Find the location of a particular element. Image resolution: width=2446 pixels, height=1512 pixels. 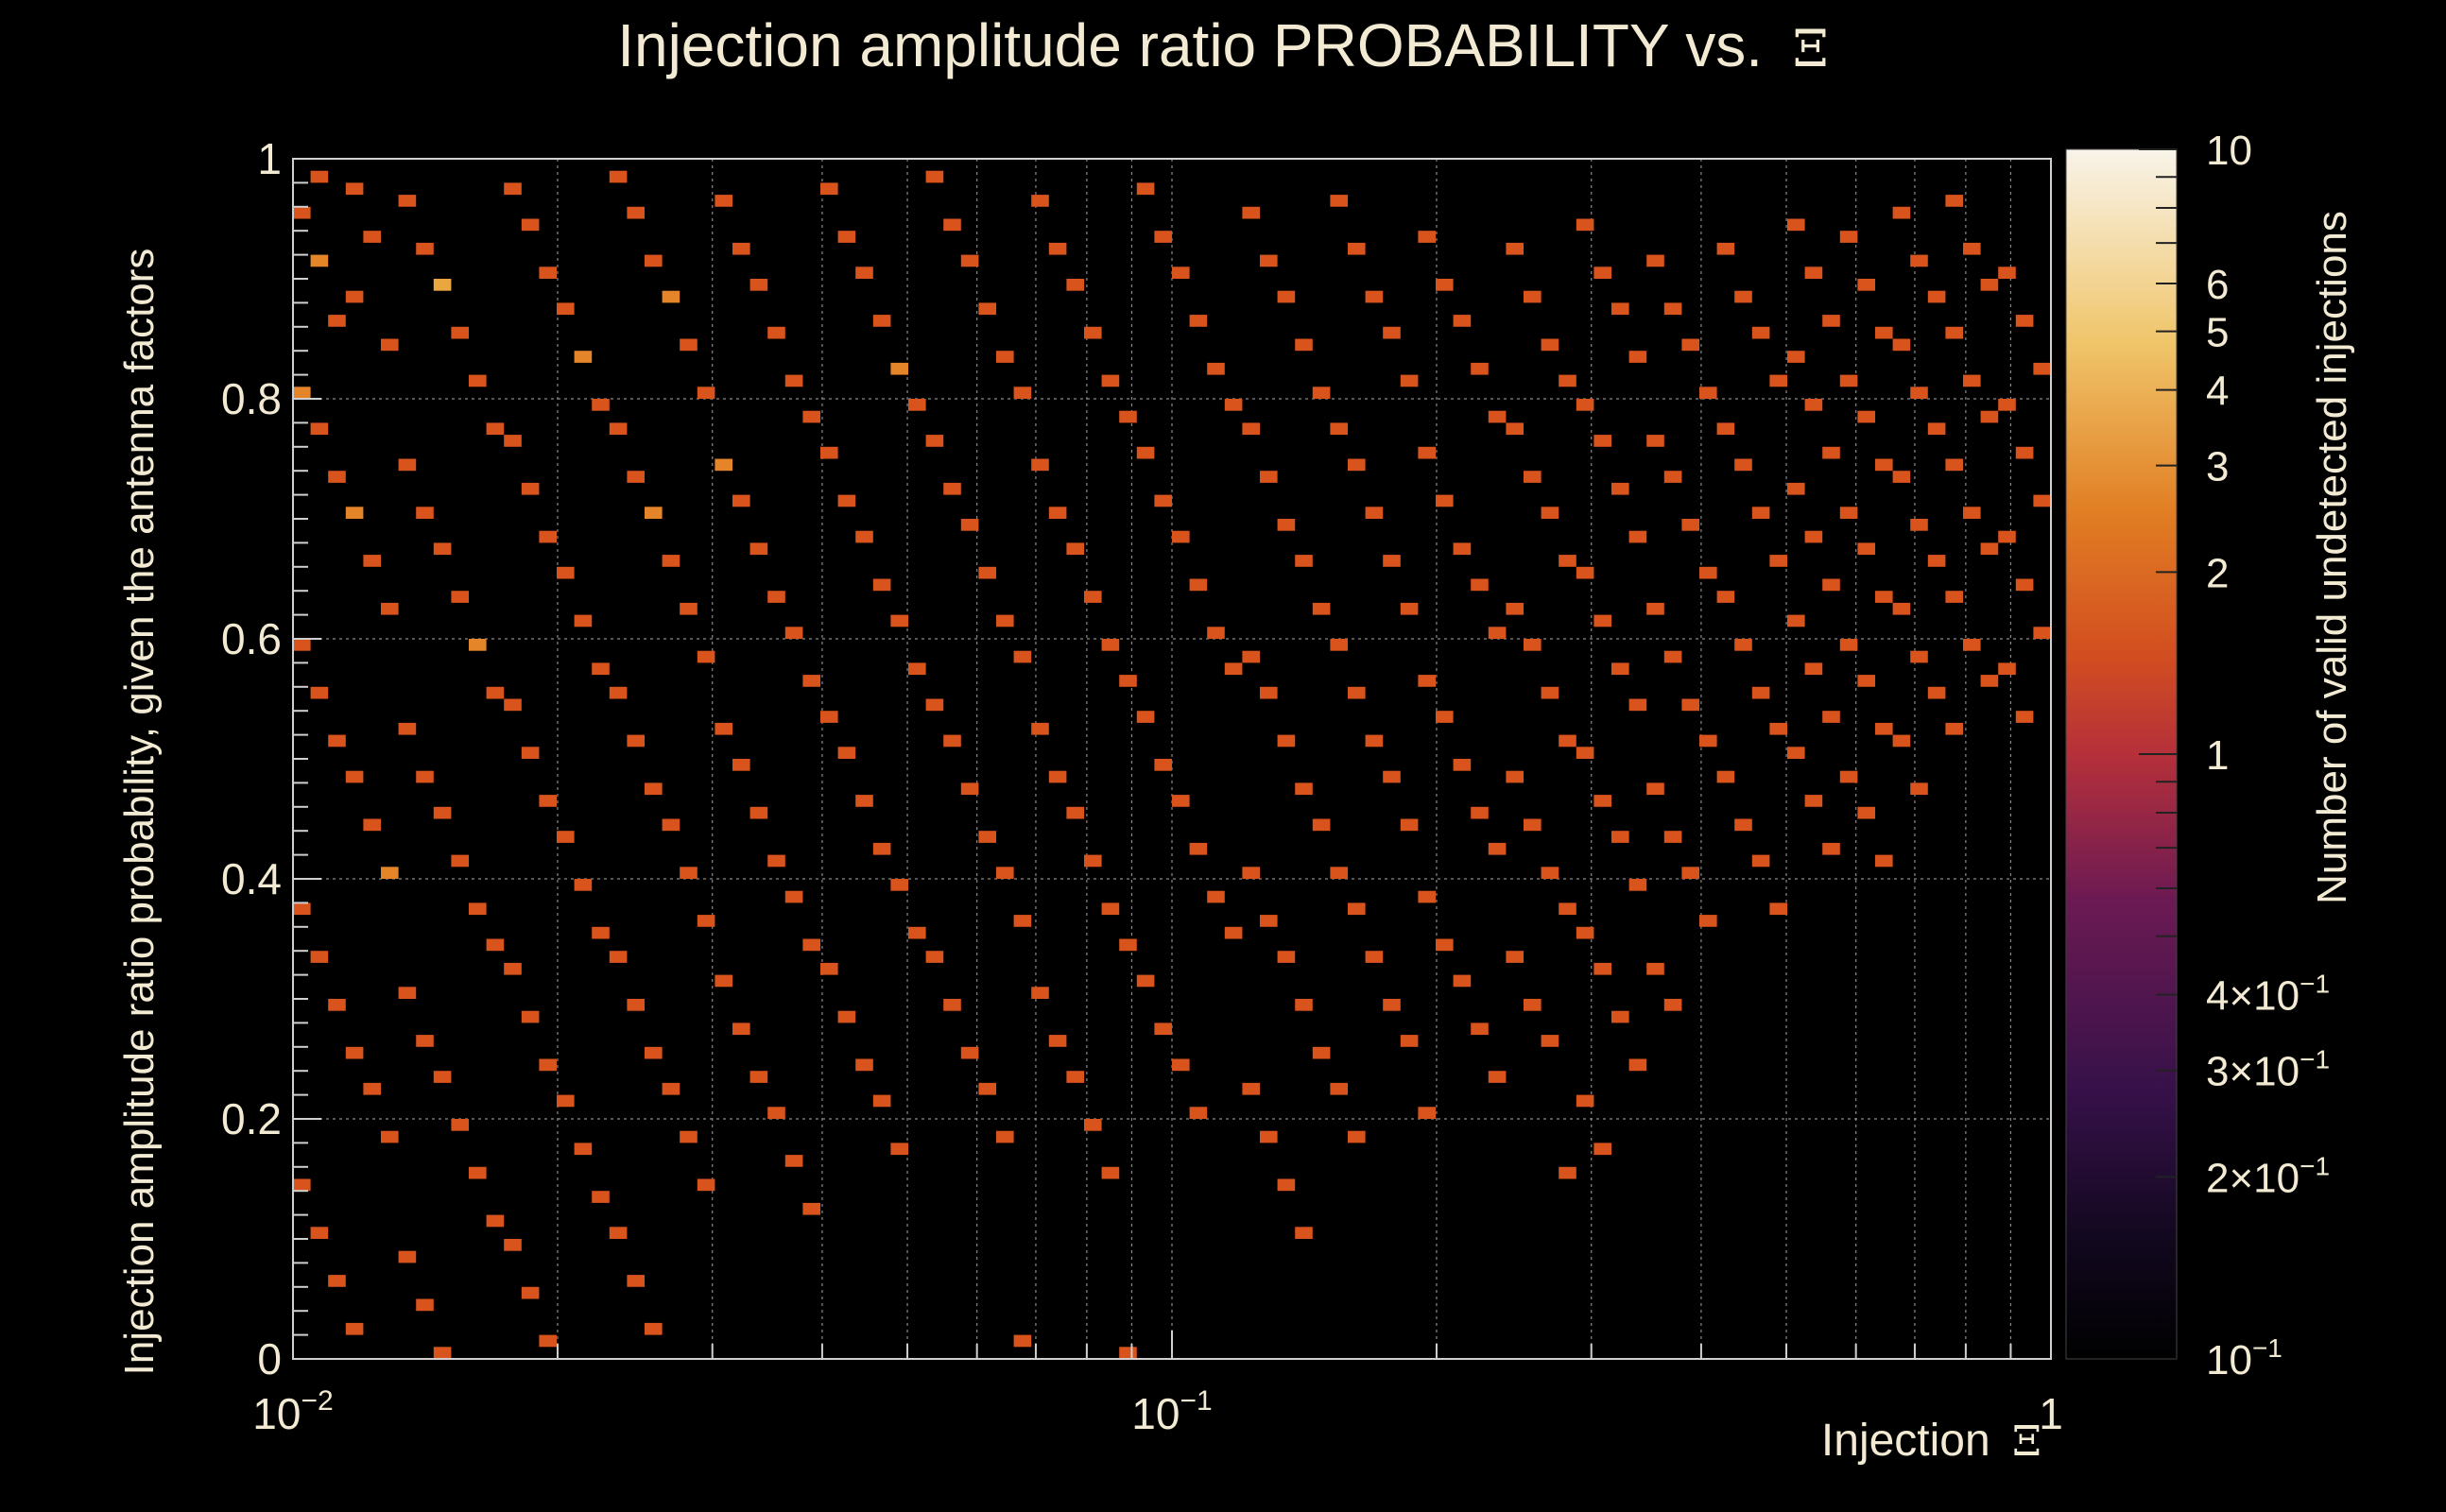

x-tick-label: 10⁻¹ is located at coordinates (1171, 1411).